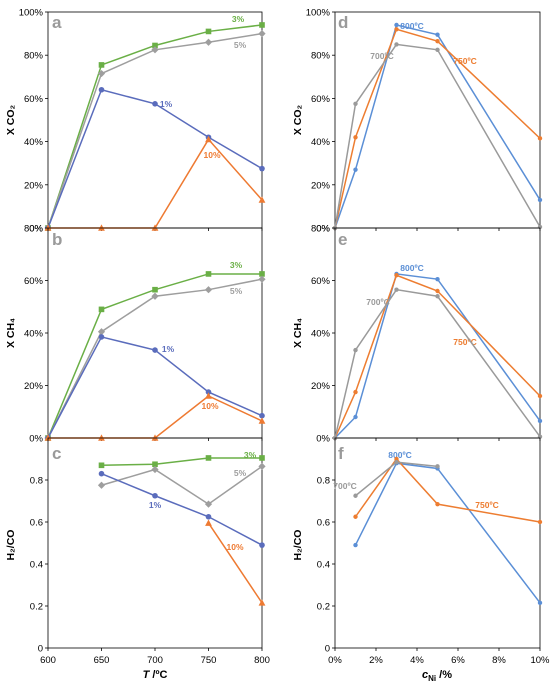 This screenshot has height=688, width=550. I want to click on series-line-c-1%, so click(182, 509).